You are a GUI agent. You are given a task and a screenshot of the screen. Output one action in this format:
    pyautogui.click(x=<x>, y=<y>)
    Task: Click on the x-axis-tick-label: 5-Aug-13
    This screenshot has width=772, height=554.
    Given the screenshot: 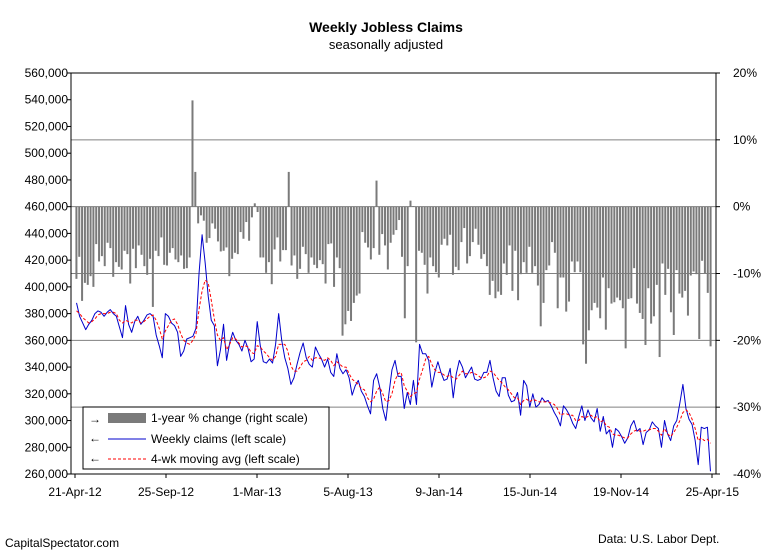 What is the action you would take?
    pyautogui.click(x=348, y=492)
    